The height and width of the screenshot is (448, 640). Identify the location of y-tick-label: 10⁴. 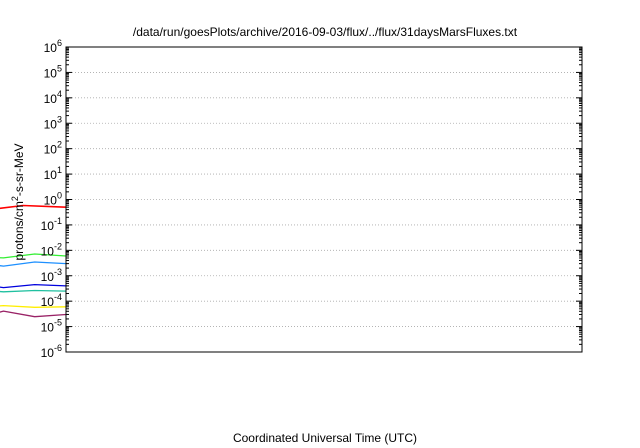
(53, 97).